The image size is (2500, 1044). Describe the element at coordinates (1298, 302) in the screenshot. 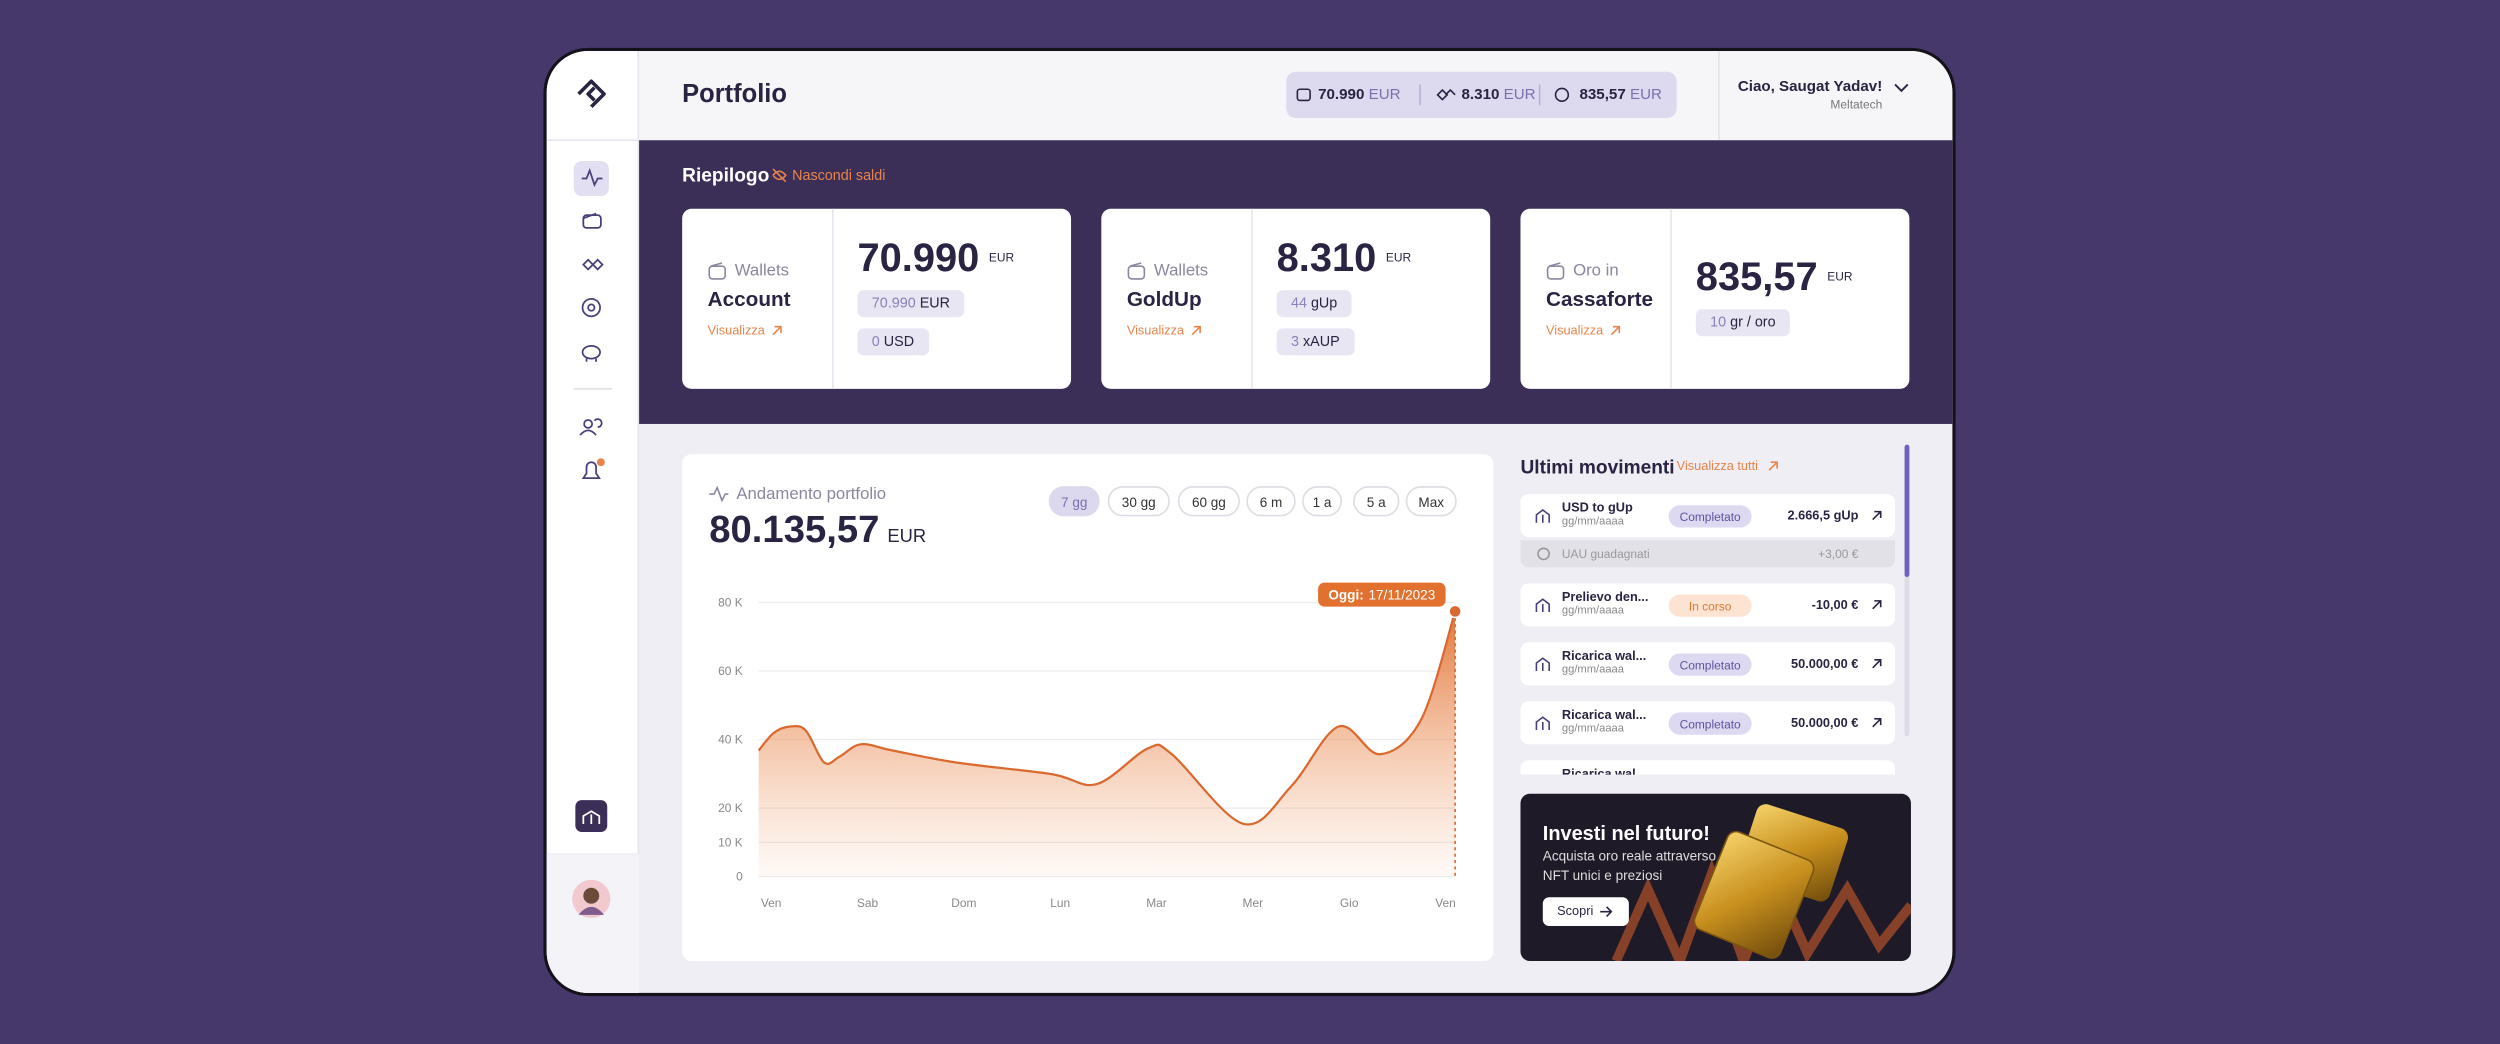

I see `chip-value: 44` at that location.